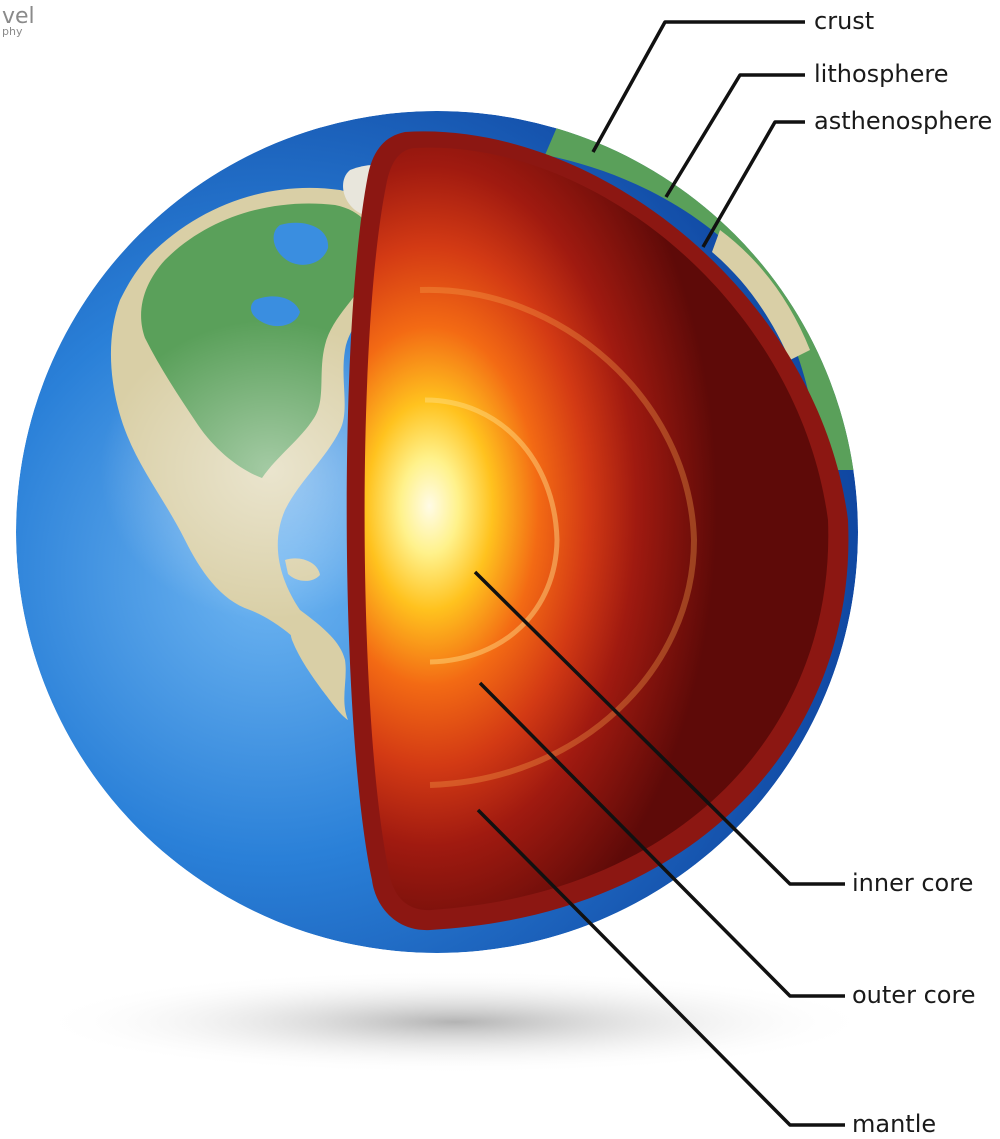 The width and height of the screenshot is (1000, 1139). What do you see at coordinates (18, 16) in the screenshot?
I see `watermark-line-1: vel` at bounding box center [18, 16].